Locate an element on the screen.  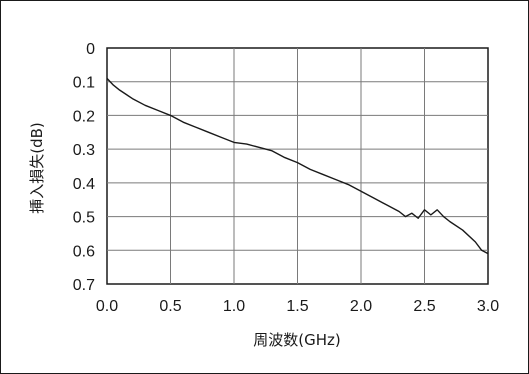
x-tick-label: 2.0 is located at coordinates (361, 306).